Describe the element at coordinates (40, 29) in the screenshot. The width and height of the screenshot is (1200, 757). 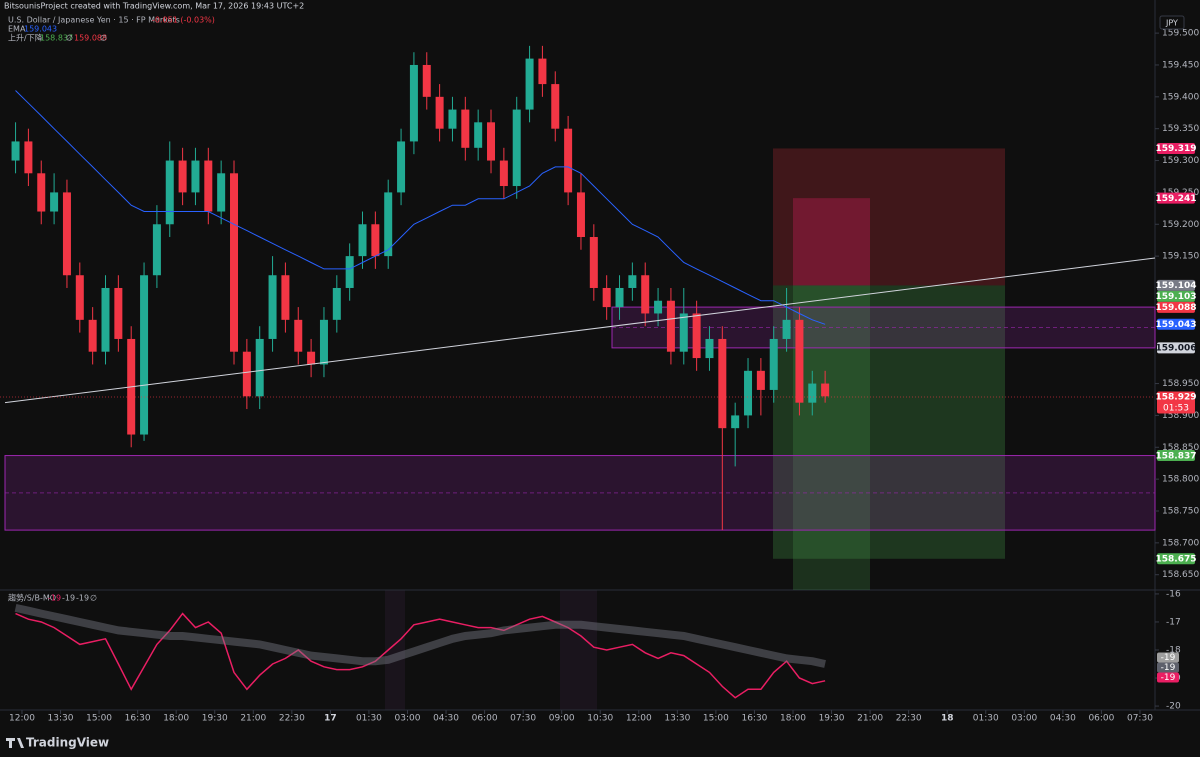
I see `ema-value: 159.043` at that location.